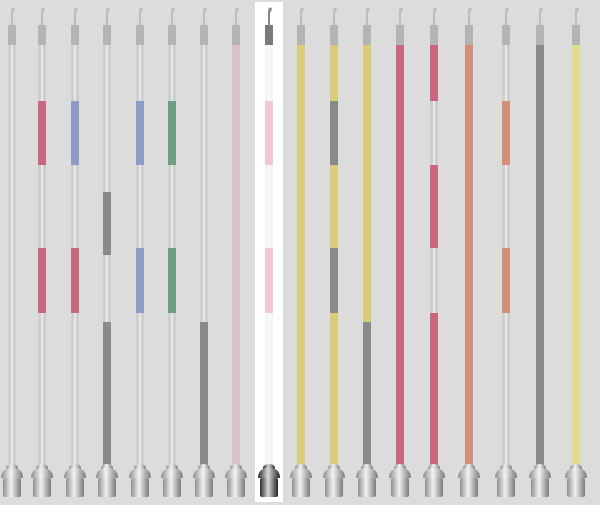  I want to click on pole-shine, so click(204, 255).